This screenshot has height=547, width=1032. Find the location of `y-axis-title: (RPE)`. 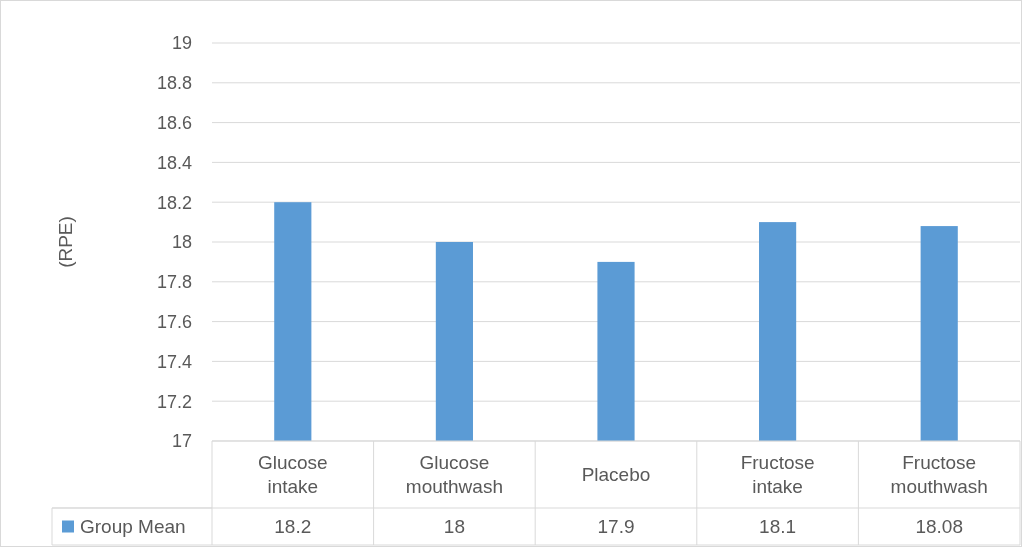

y-axis-title: (RPE) is located at coordinates (65, 242).